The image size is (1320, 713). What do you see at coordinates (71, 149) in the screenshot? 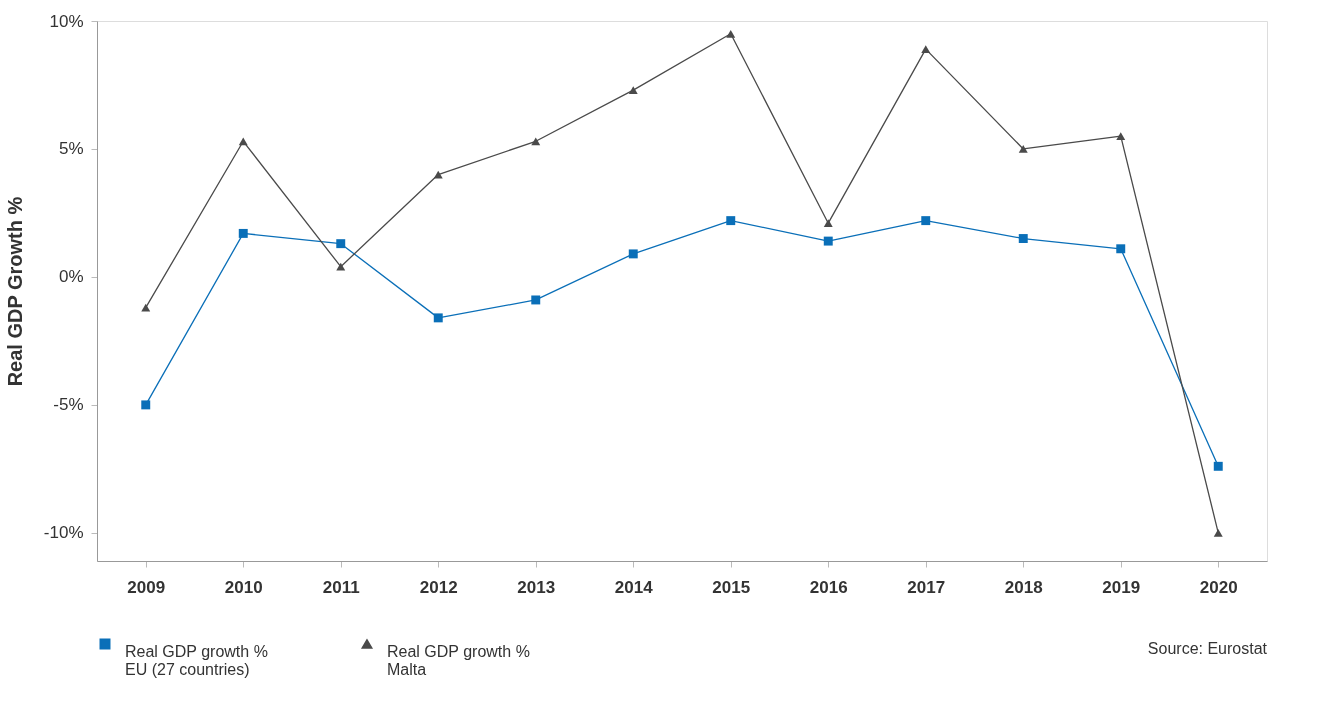
I see `y-tick-label: 5%` at bounding box center [71, 149].